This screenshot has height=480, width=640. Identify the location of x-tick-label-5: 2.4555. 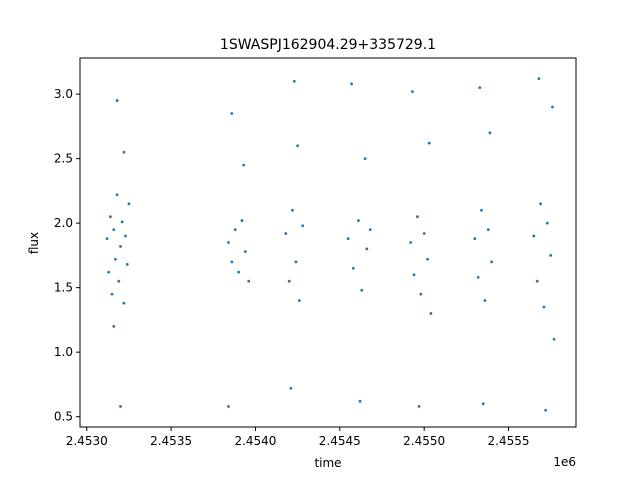
(509, 441).